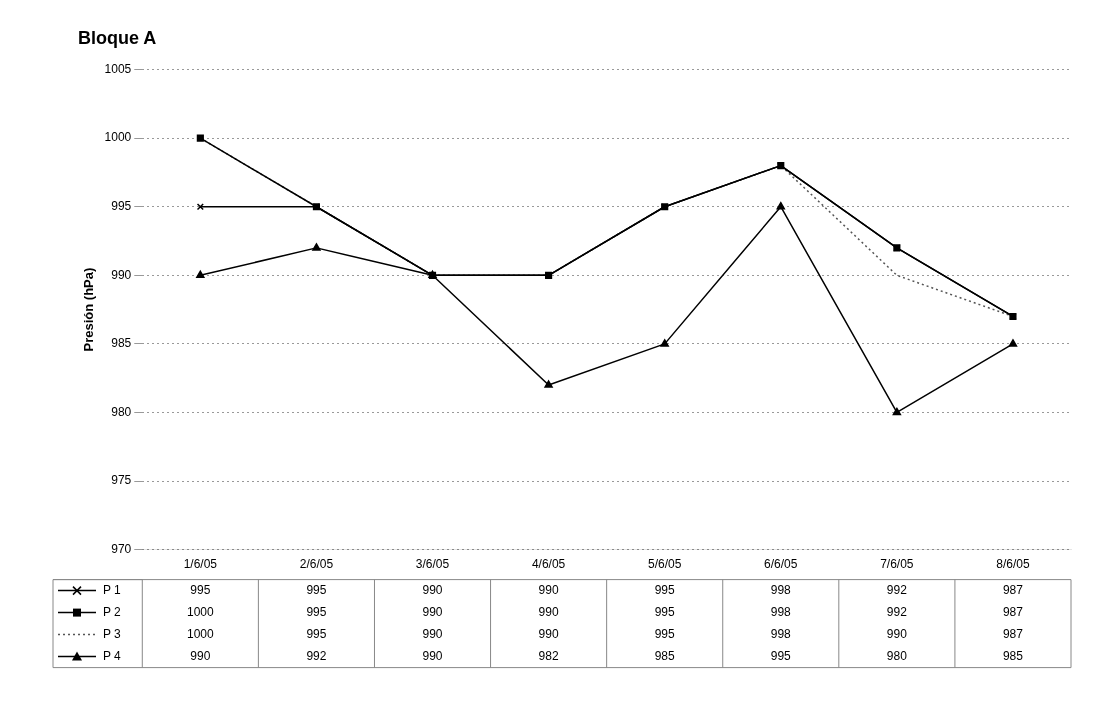 The height and width of the screenshot is (704, 1109). I want to click on y-tick-label: 990, so click(121, 274).